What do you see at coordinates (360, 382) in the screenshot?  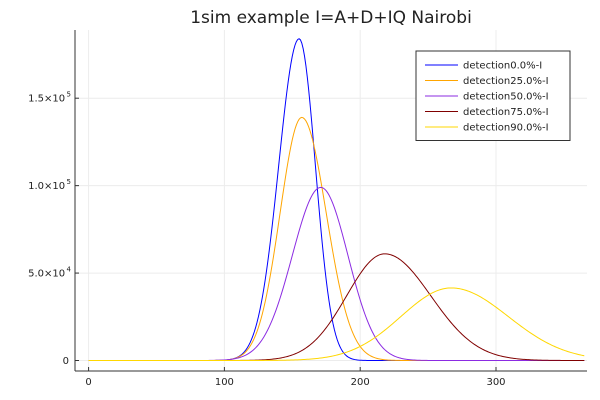 I see `x-tick-label: 200` at bounding box center [360, 382].